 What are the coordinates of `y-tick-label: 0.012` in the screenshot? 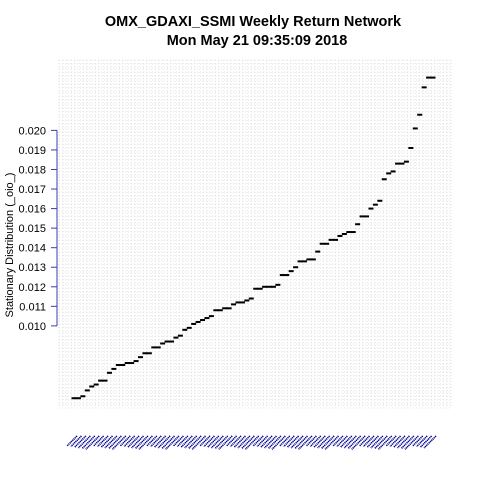 It's located at (32, 288).